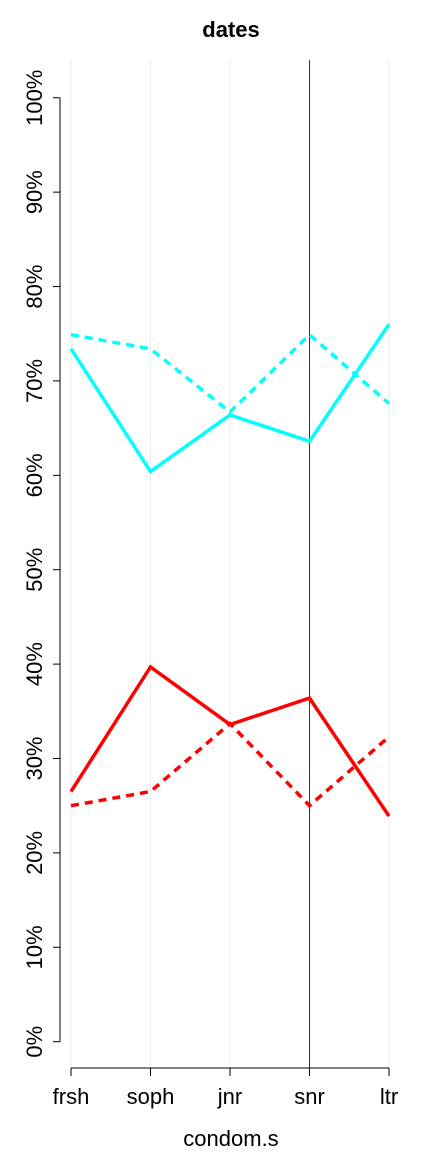 This screenshot has height=1152, width=432. Describe the element at coordinates (389, 1096) in the screenshot. I see `x-tick-label: ltr` at that location.